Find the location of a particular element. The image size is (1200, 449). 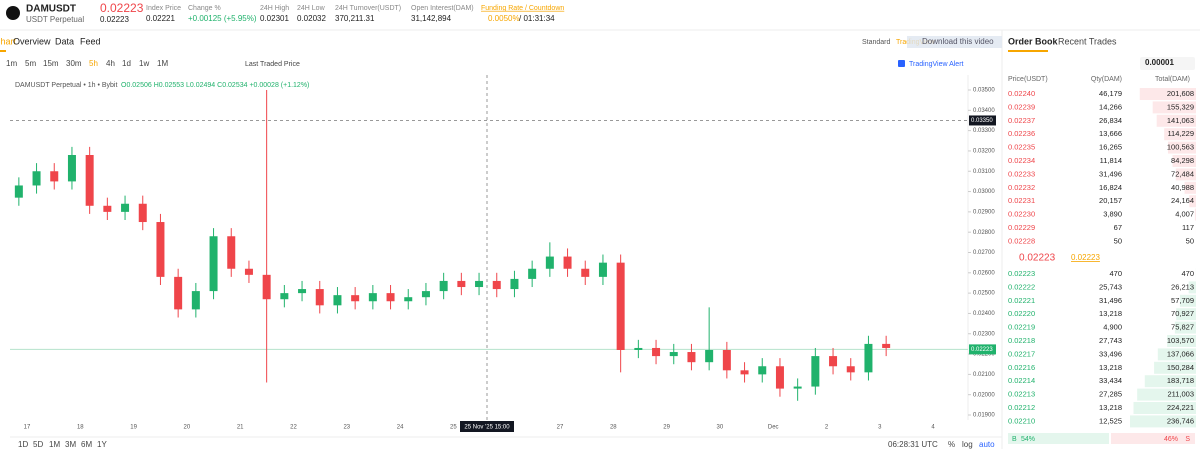

range: 3M is located at coordinates (70, 444).